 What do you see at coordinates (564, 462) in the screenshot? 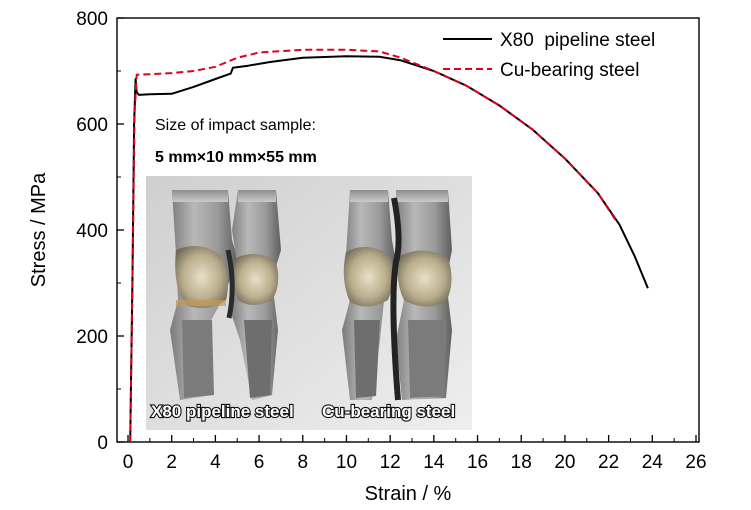
I see `x-tick-label: 20` at bounding box center [564, 462].